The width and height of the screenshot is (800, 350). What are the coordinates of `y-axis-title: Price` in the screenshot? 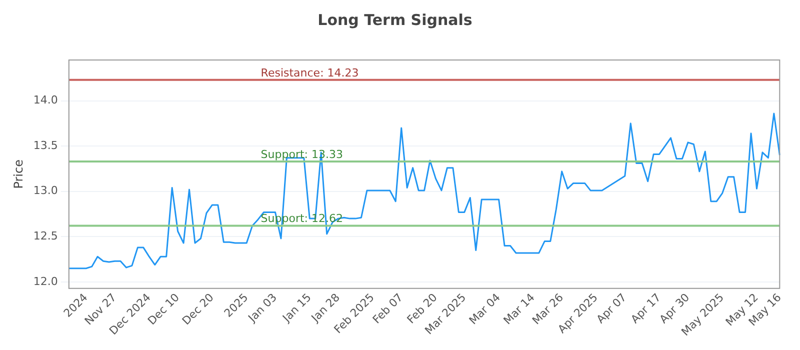 It's located at (18, 174).